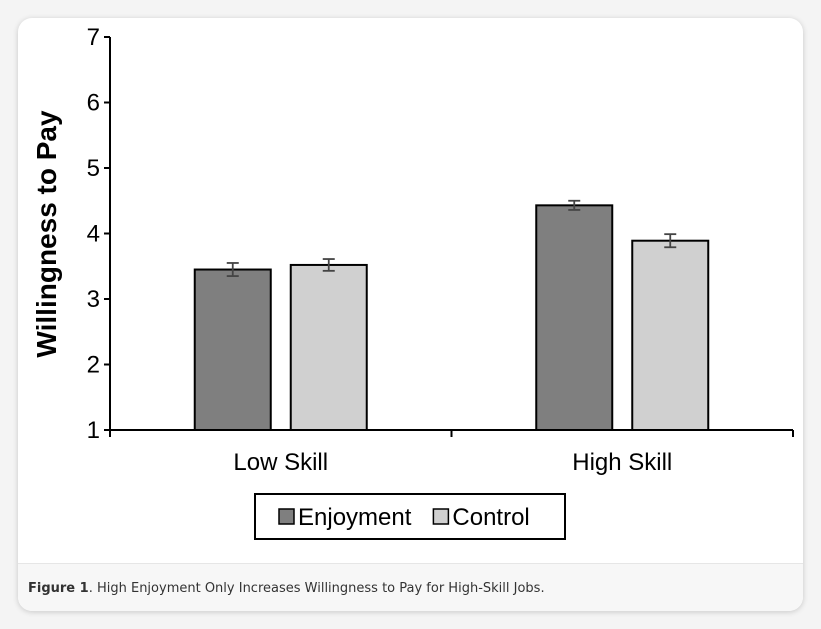 The image size is (821, 629). What do you see at coordinates (93, 37) in the screenshot?
I see `y-tick-label: 7` at bounding box center [93, 37].